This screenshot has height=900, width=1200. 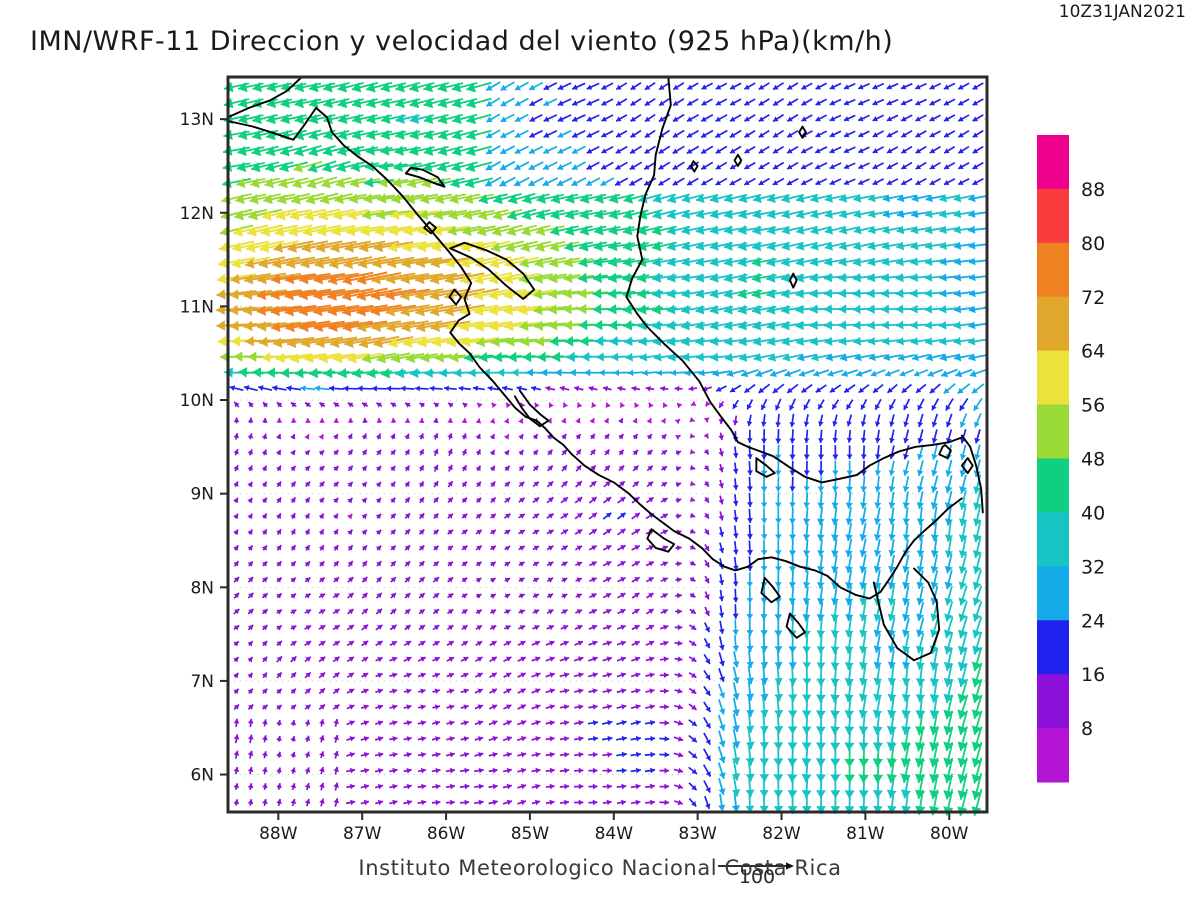 What do you see at coordinates (1093, 567) in the screenshot?
I see `colorbar-tick-label: 32` at bounding box center [1093, 567].